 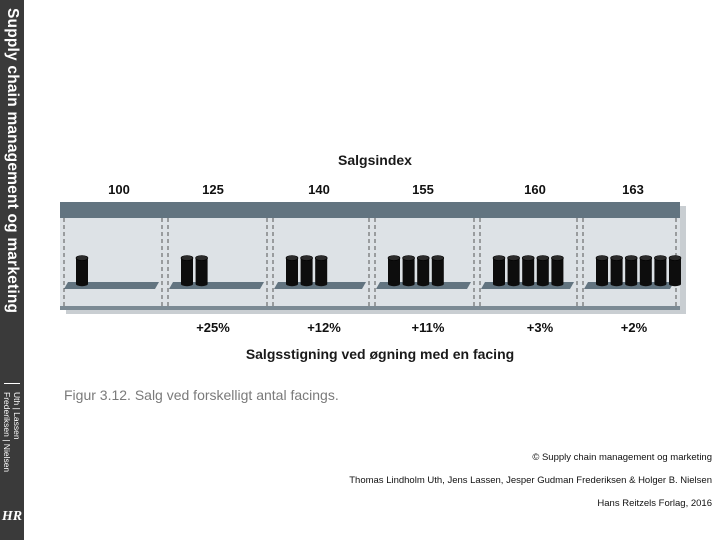 I want to click on sales-index-1: 100, so click(x=119, y=189).